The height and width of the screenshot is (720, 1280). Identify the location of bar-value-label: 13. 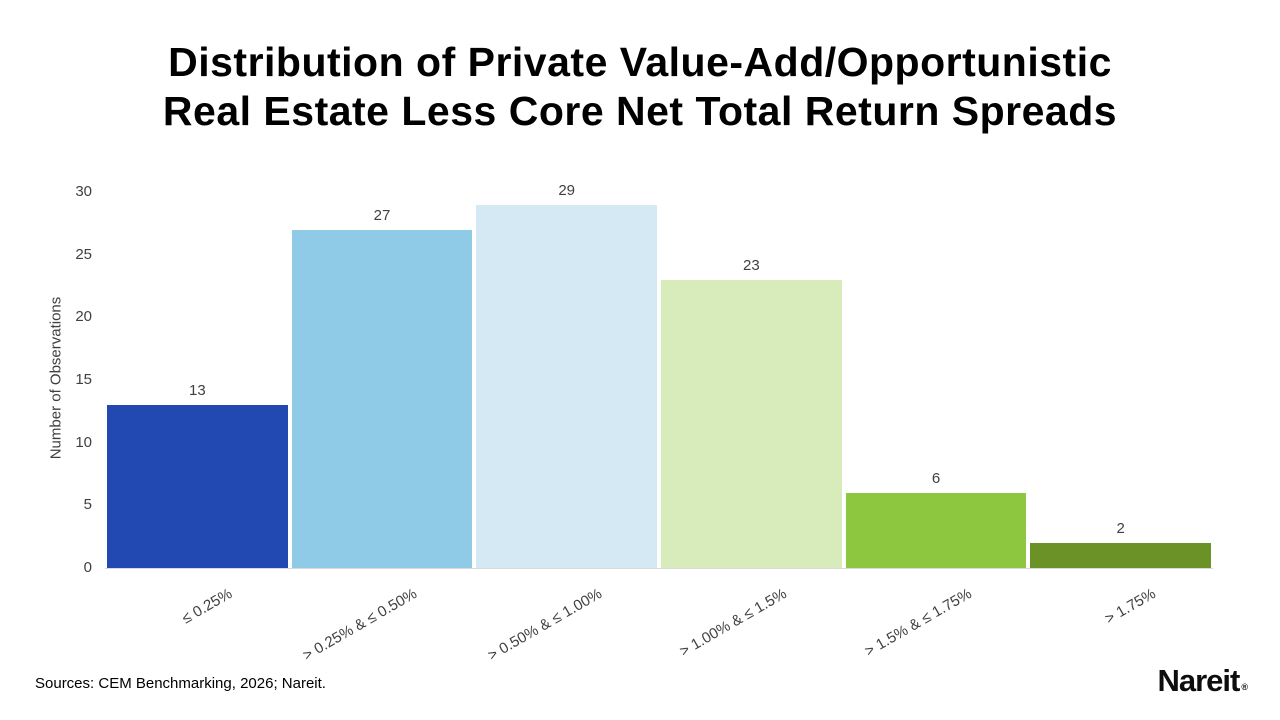
(197, 391).